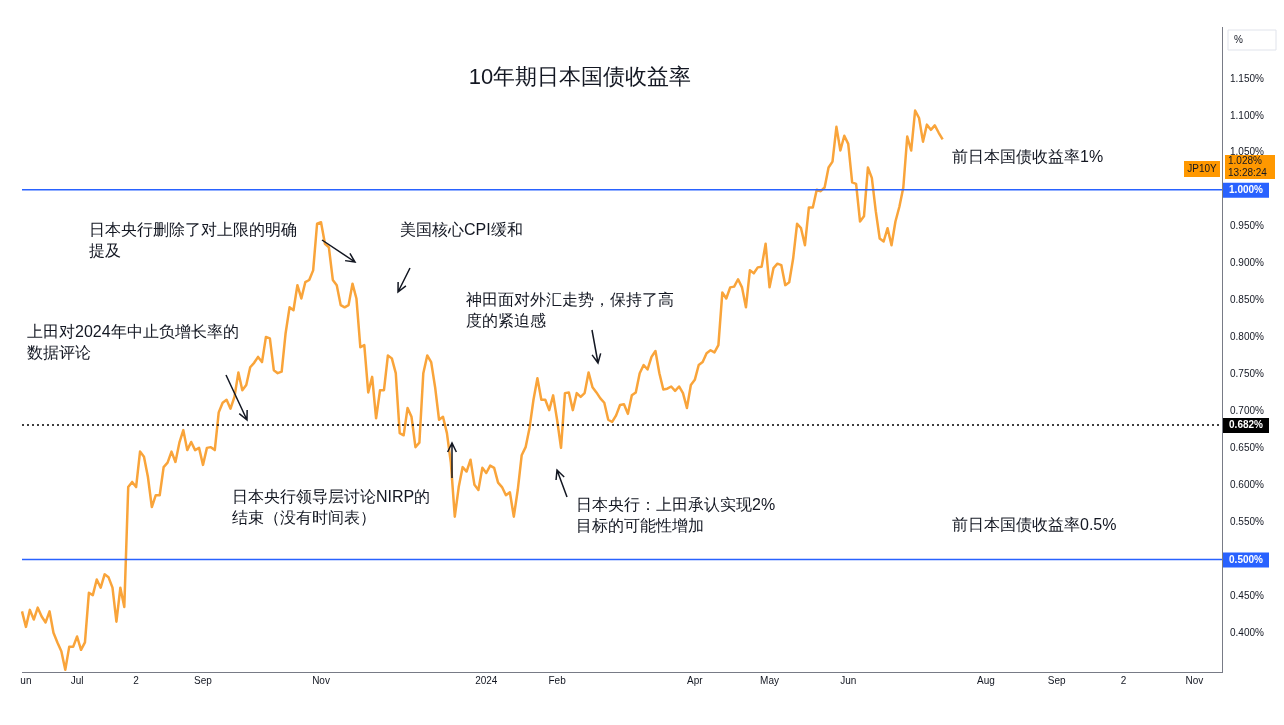 This screenshot has height=725, width=1284. What do you see at coordinates (1034, 525) in the screenshot?
I see `annotation: 前日本国债收益率0.5%` at bounding box center [1034, 525].